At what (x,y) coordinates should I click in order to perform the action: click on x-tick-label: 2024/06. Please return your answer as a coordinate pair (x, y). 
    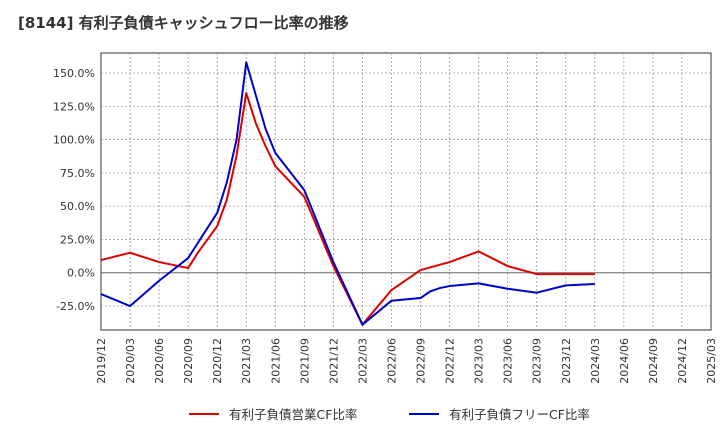
    Looking at the image, I should click on (624, 361).